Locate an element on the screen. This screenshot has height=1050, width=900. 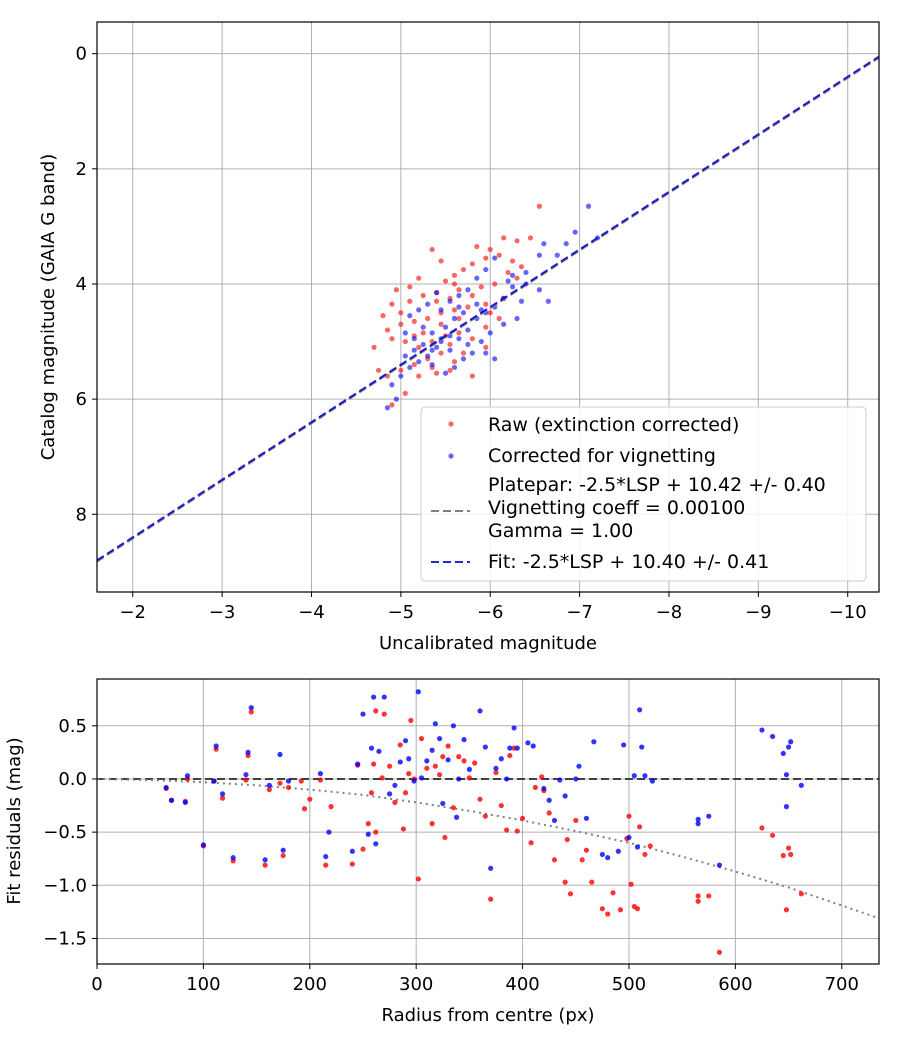
legend-corrected-marker is located at coordinates (451, 456).